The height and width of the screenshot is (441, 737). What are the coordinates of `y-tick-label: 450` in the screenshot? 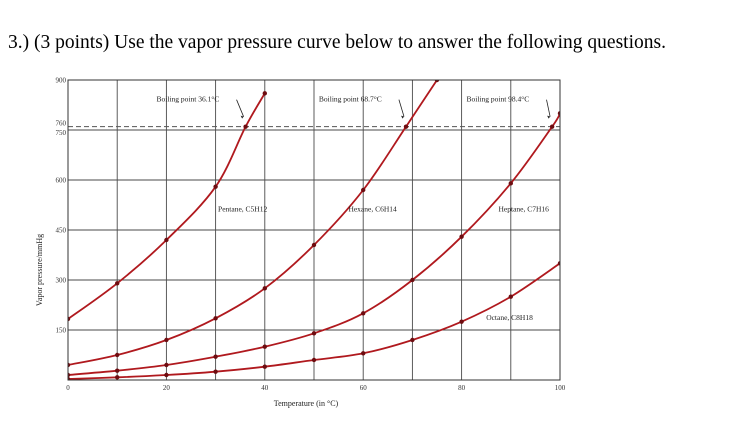 It's located at (61, 231).